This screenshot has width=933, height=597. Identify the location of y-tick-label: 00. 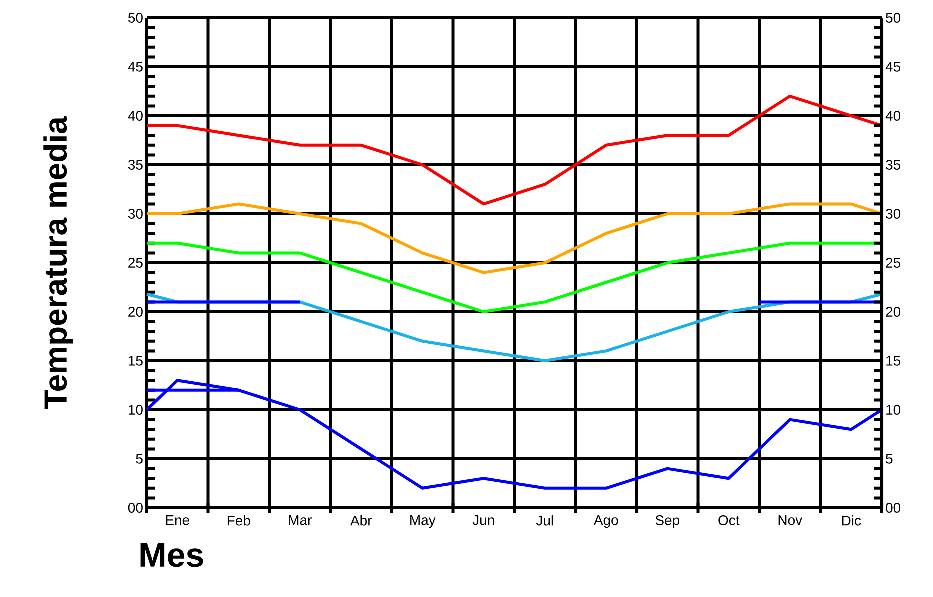
(135, 508).